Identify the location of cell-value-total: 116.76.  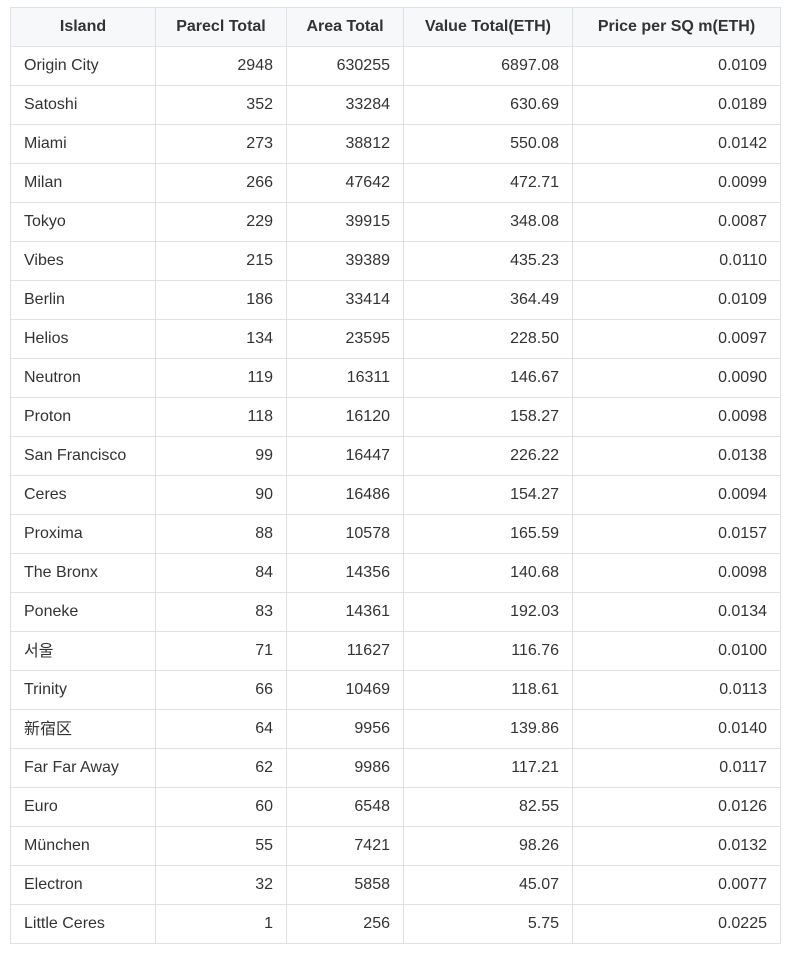
(488, 651).